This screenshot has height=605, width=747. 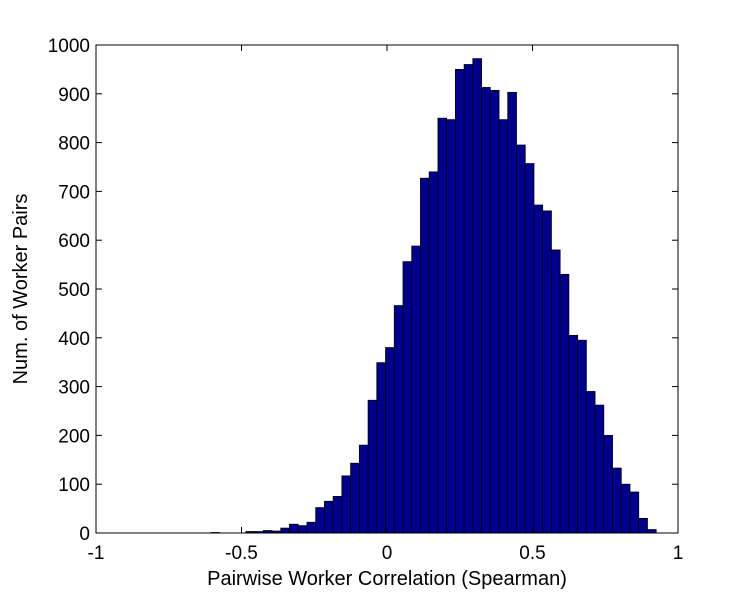 I want to click on y-tick-label: 500, so click(x=74, y=290).